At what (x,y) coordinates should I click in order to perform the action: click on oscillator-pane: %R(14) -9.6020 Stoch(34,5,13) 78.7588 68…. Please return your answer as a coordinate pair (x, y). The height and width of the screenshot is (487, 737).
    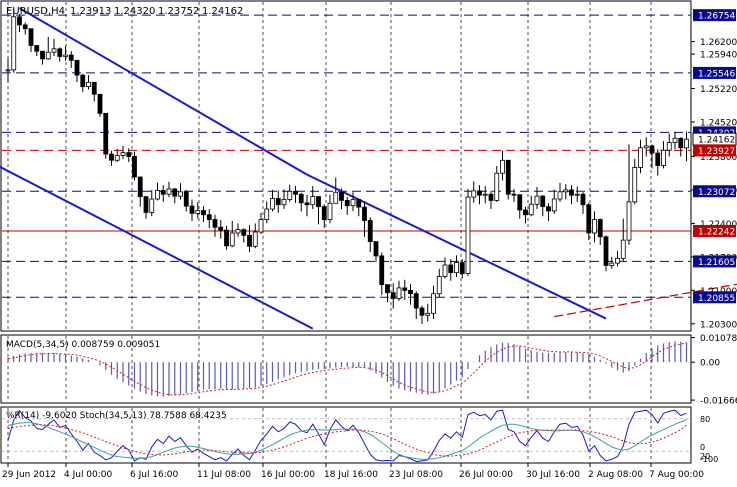
    Looking at the image, I should click on (359, 435).